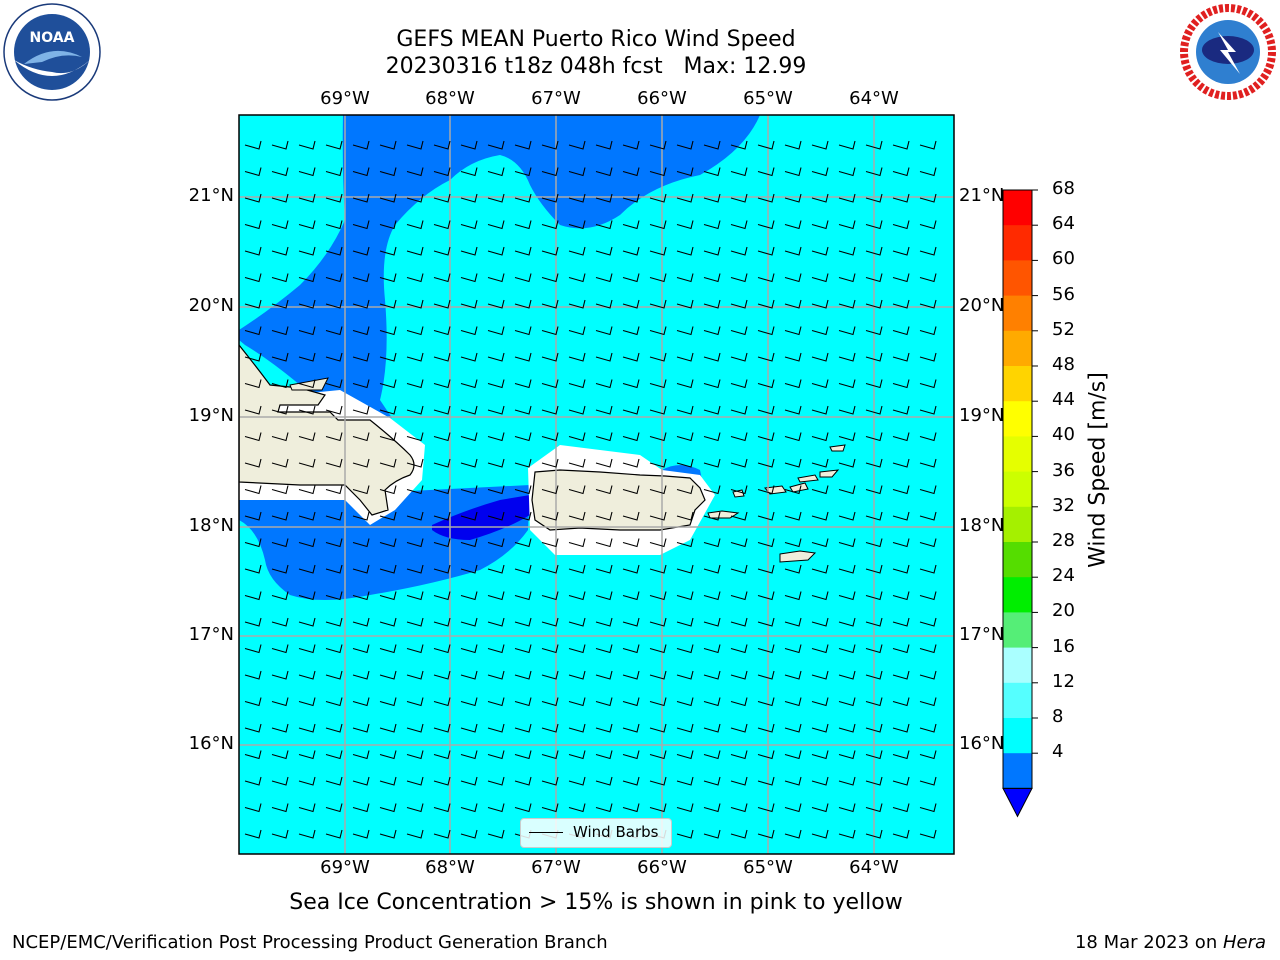 The width and height of the screenshot is (1280, 960). I want to click on colorbar-tick-label: 48, so click(1063, 364).